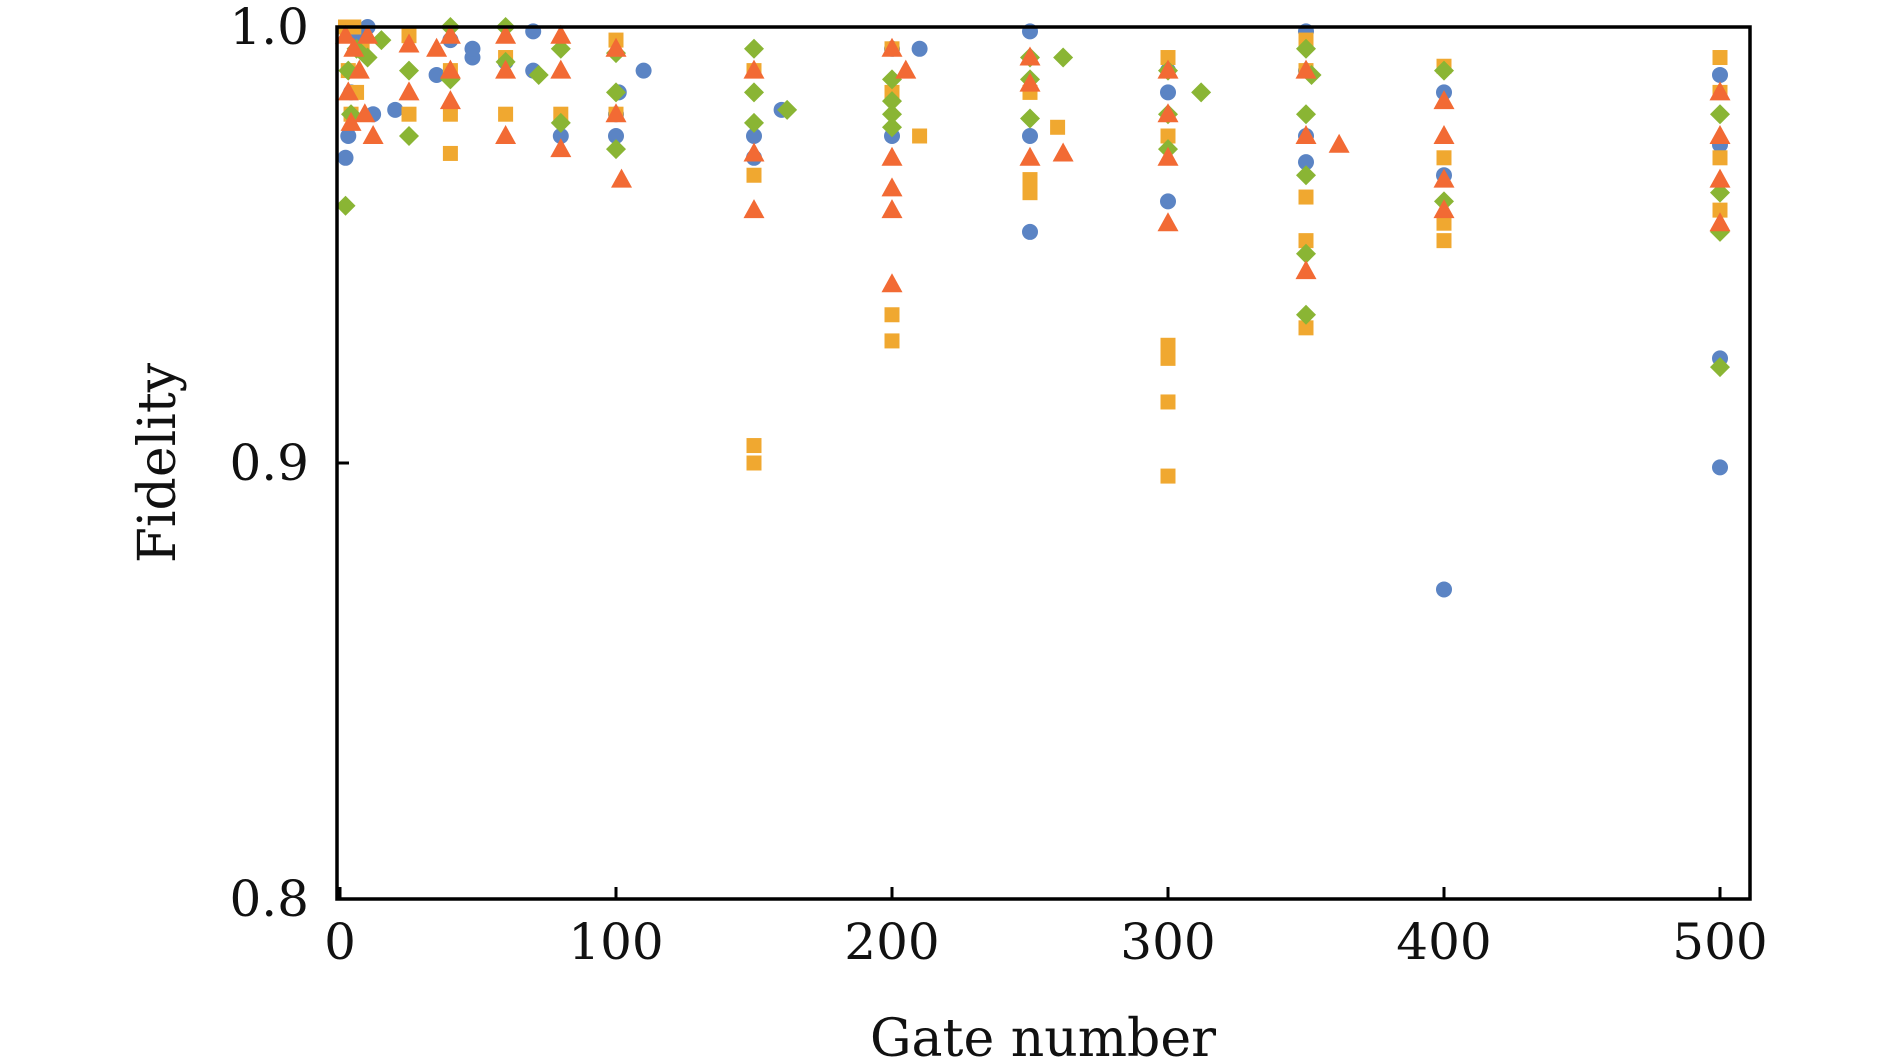 The width and height of the screenshot is (1890, 1063). I want to click on x-tick-label: 0, so click(340, 942).